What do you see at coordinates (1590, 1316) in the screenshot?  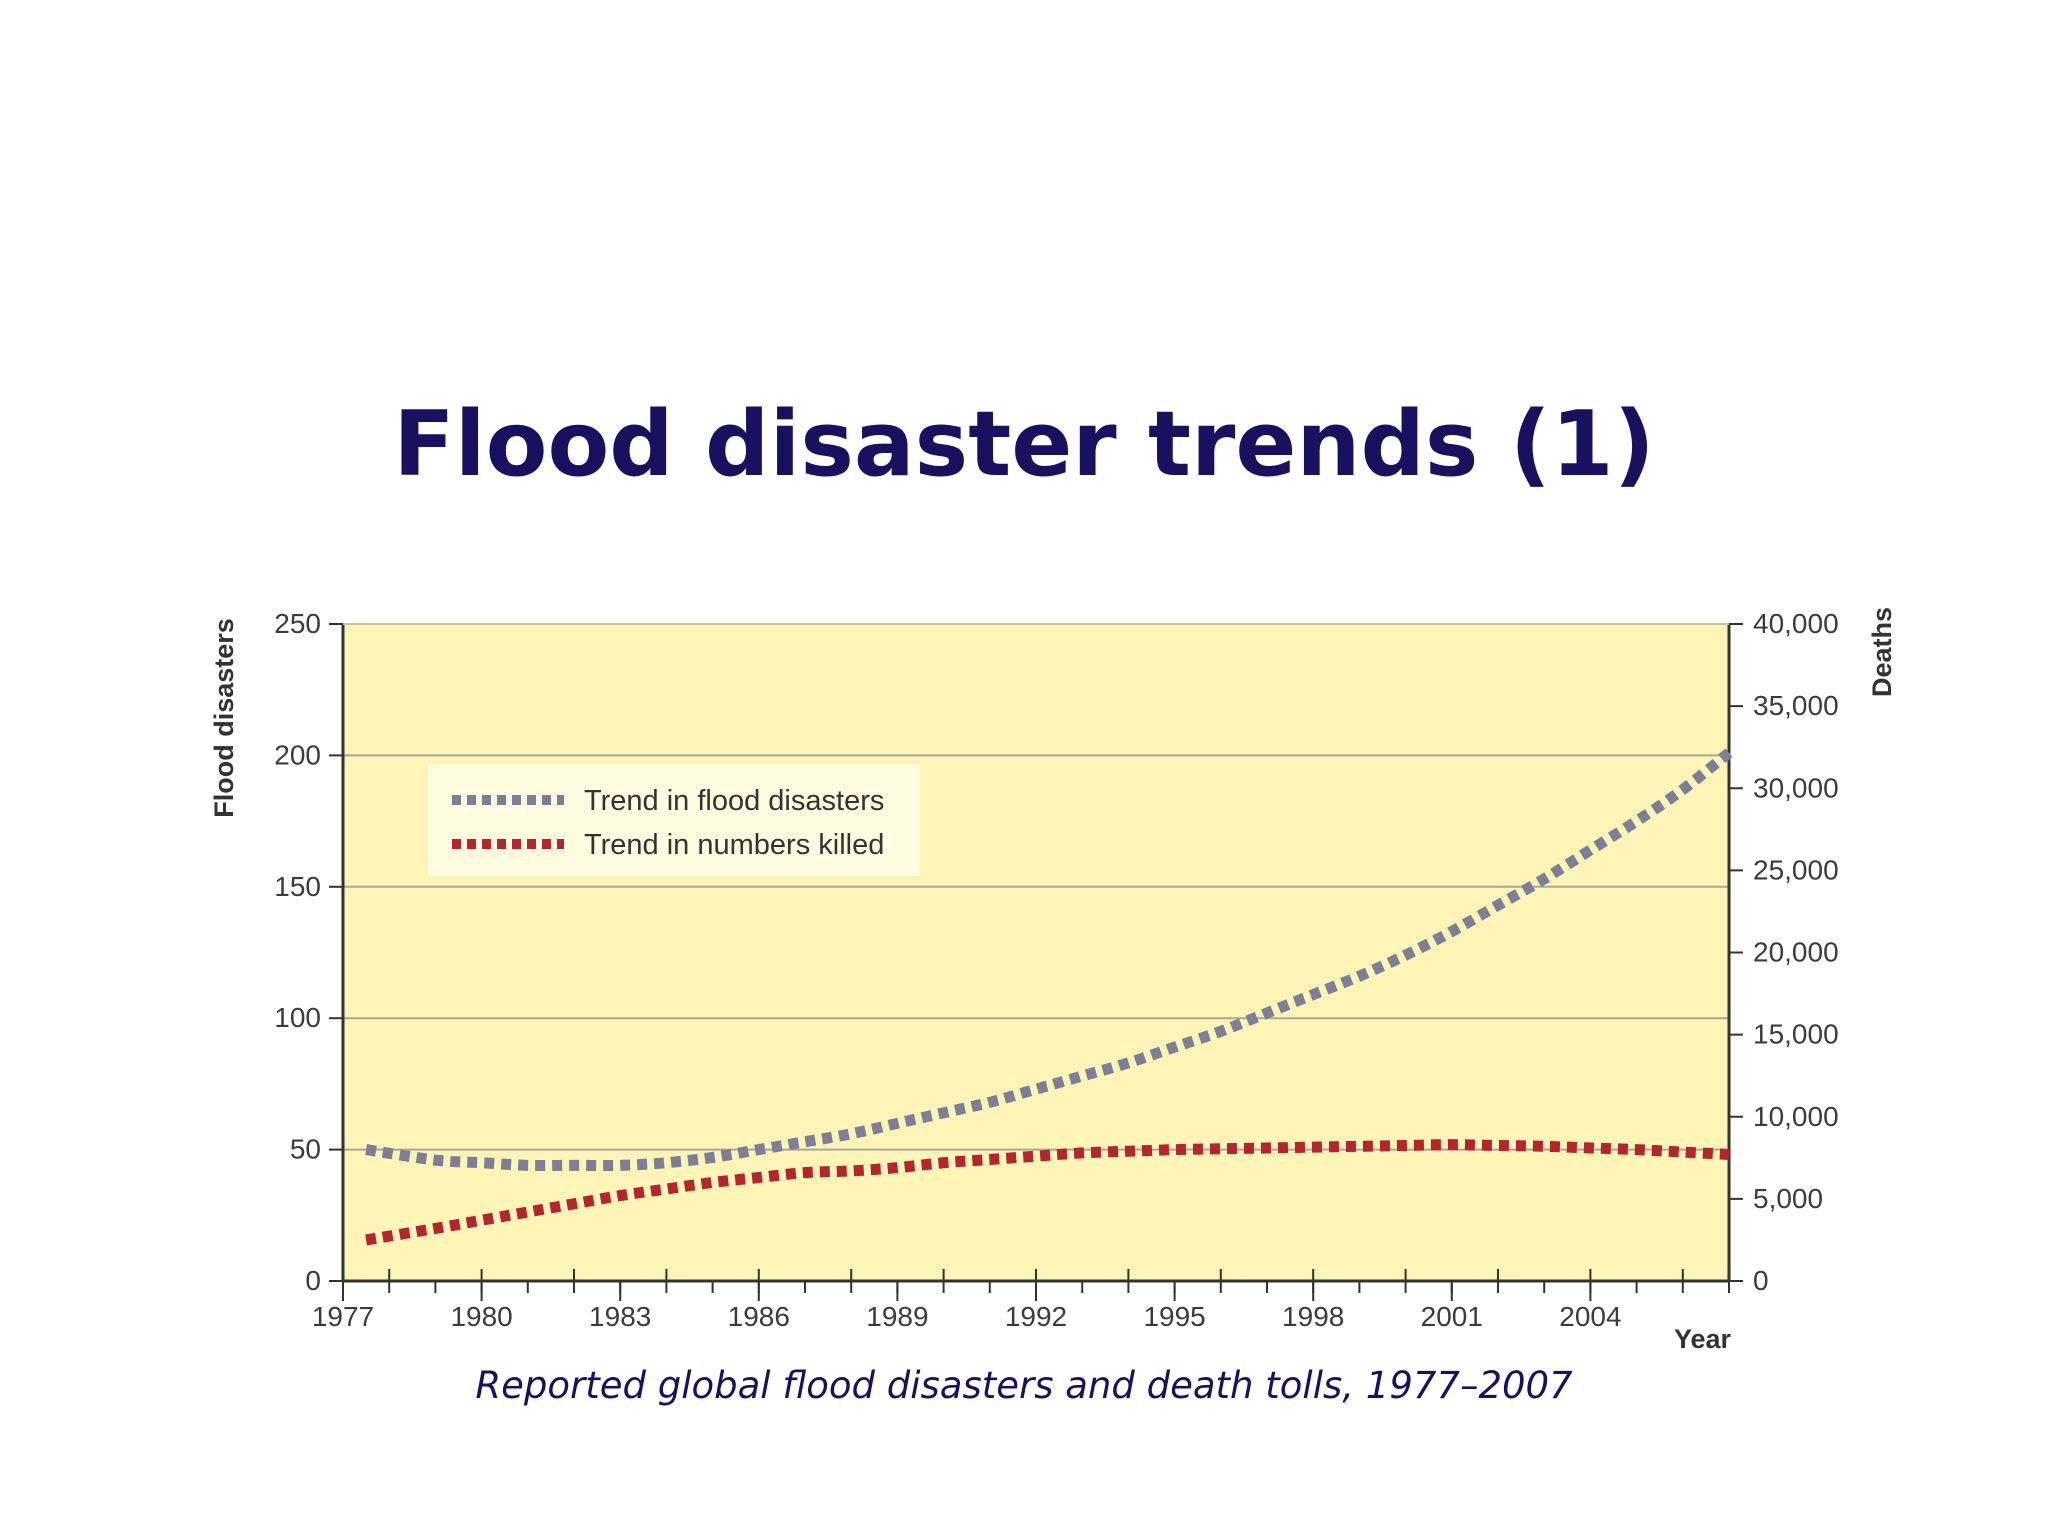 I see `x-tick-label: 2004` at bounding box center [1590, 1316].